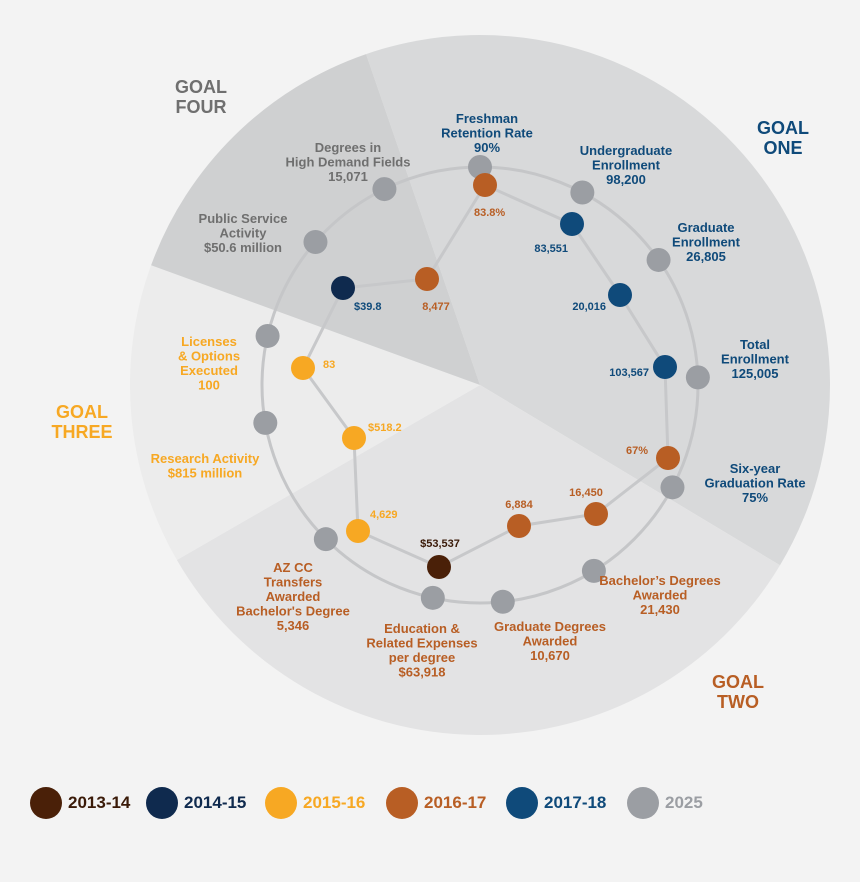 This screenshot has height=882, width=860. Describe the element at coordinates (629, 373) in the screenshot. I see `current-value-label: 103,567` at that location.